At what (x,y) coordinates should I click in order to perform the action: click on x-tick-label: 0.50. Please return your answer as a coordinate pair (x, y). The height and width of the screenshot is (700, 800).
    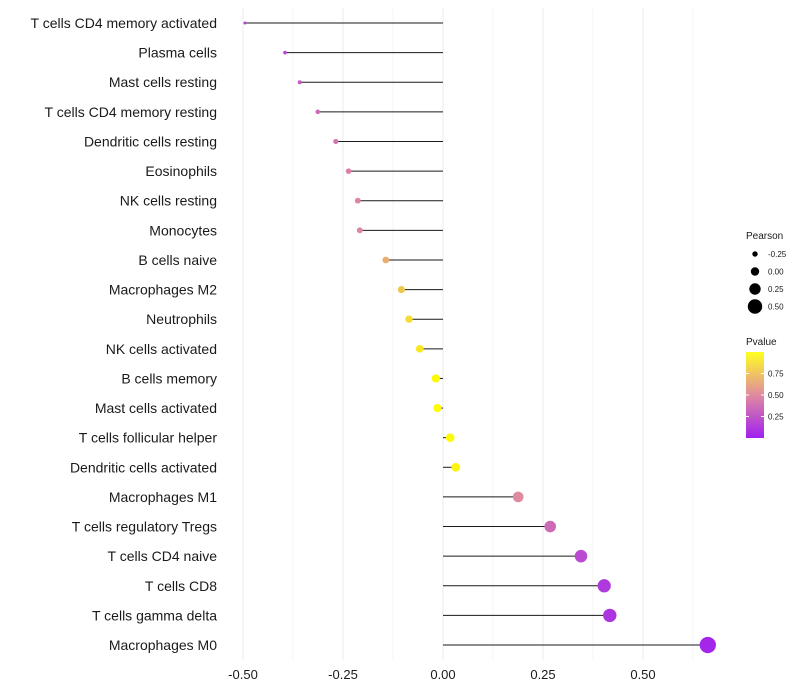
    Looking at the image, I should click on (642, 674).